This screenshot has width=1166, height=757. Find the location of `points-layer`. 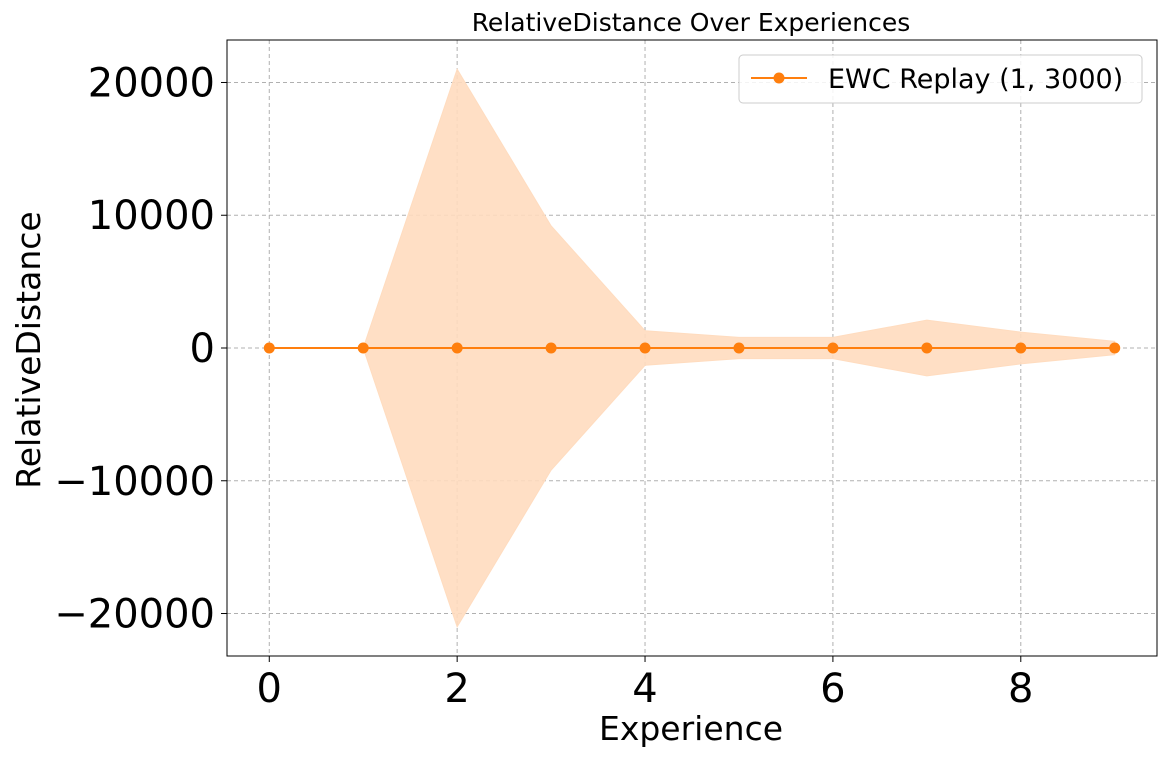

points-layer is located at coordinates (692, 348).